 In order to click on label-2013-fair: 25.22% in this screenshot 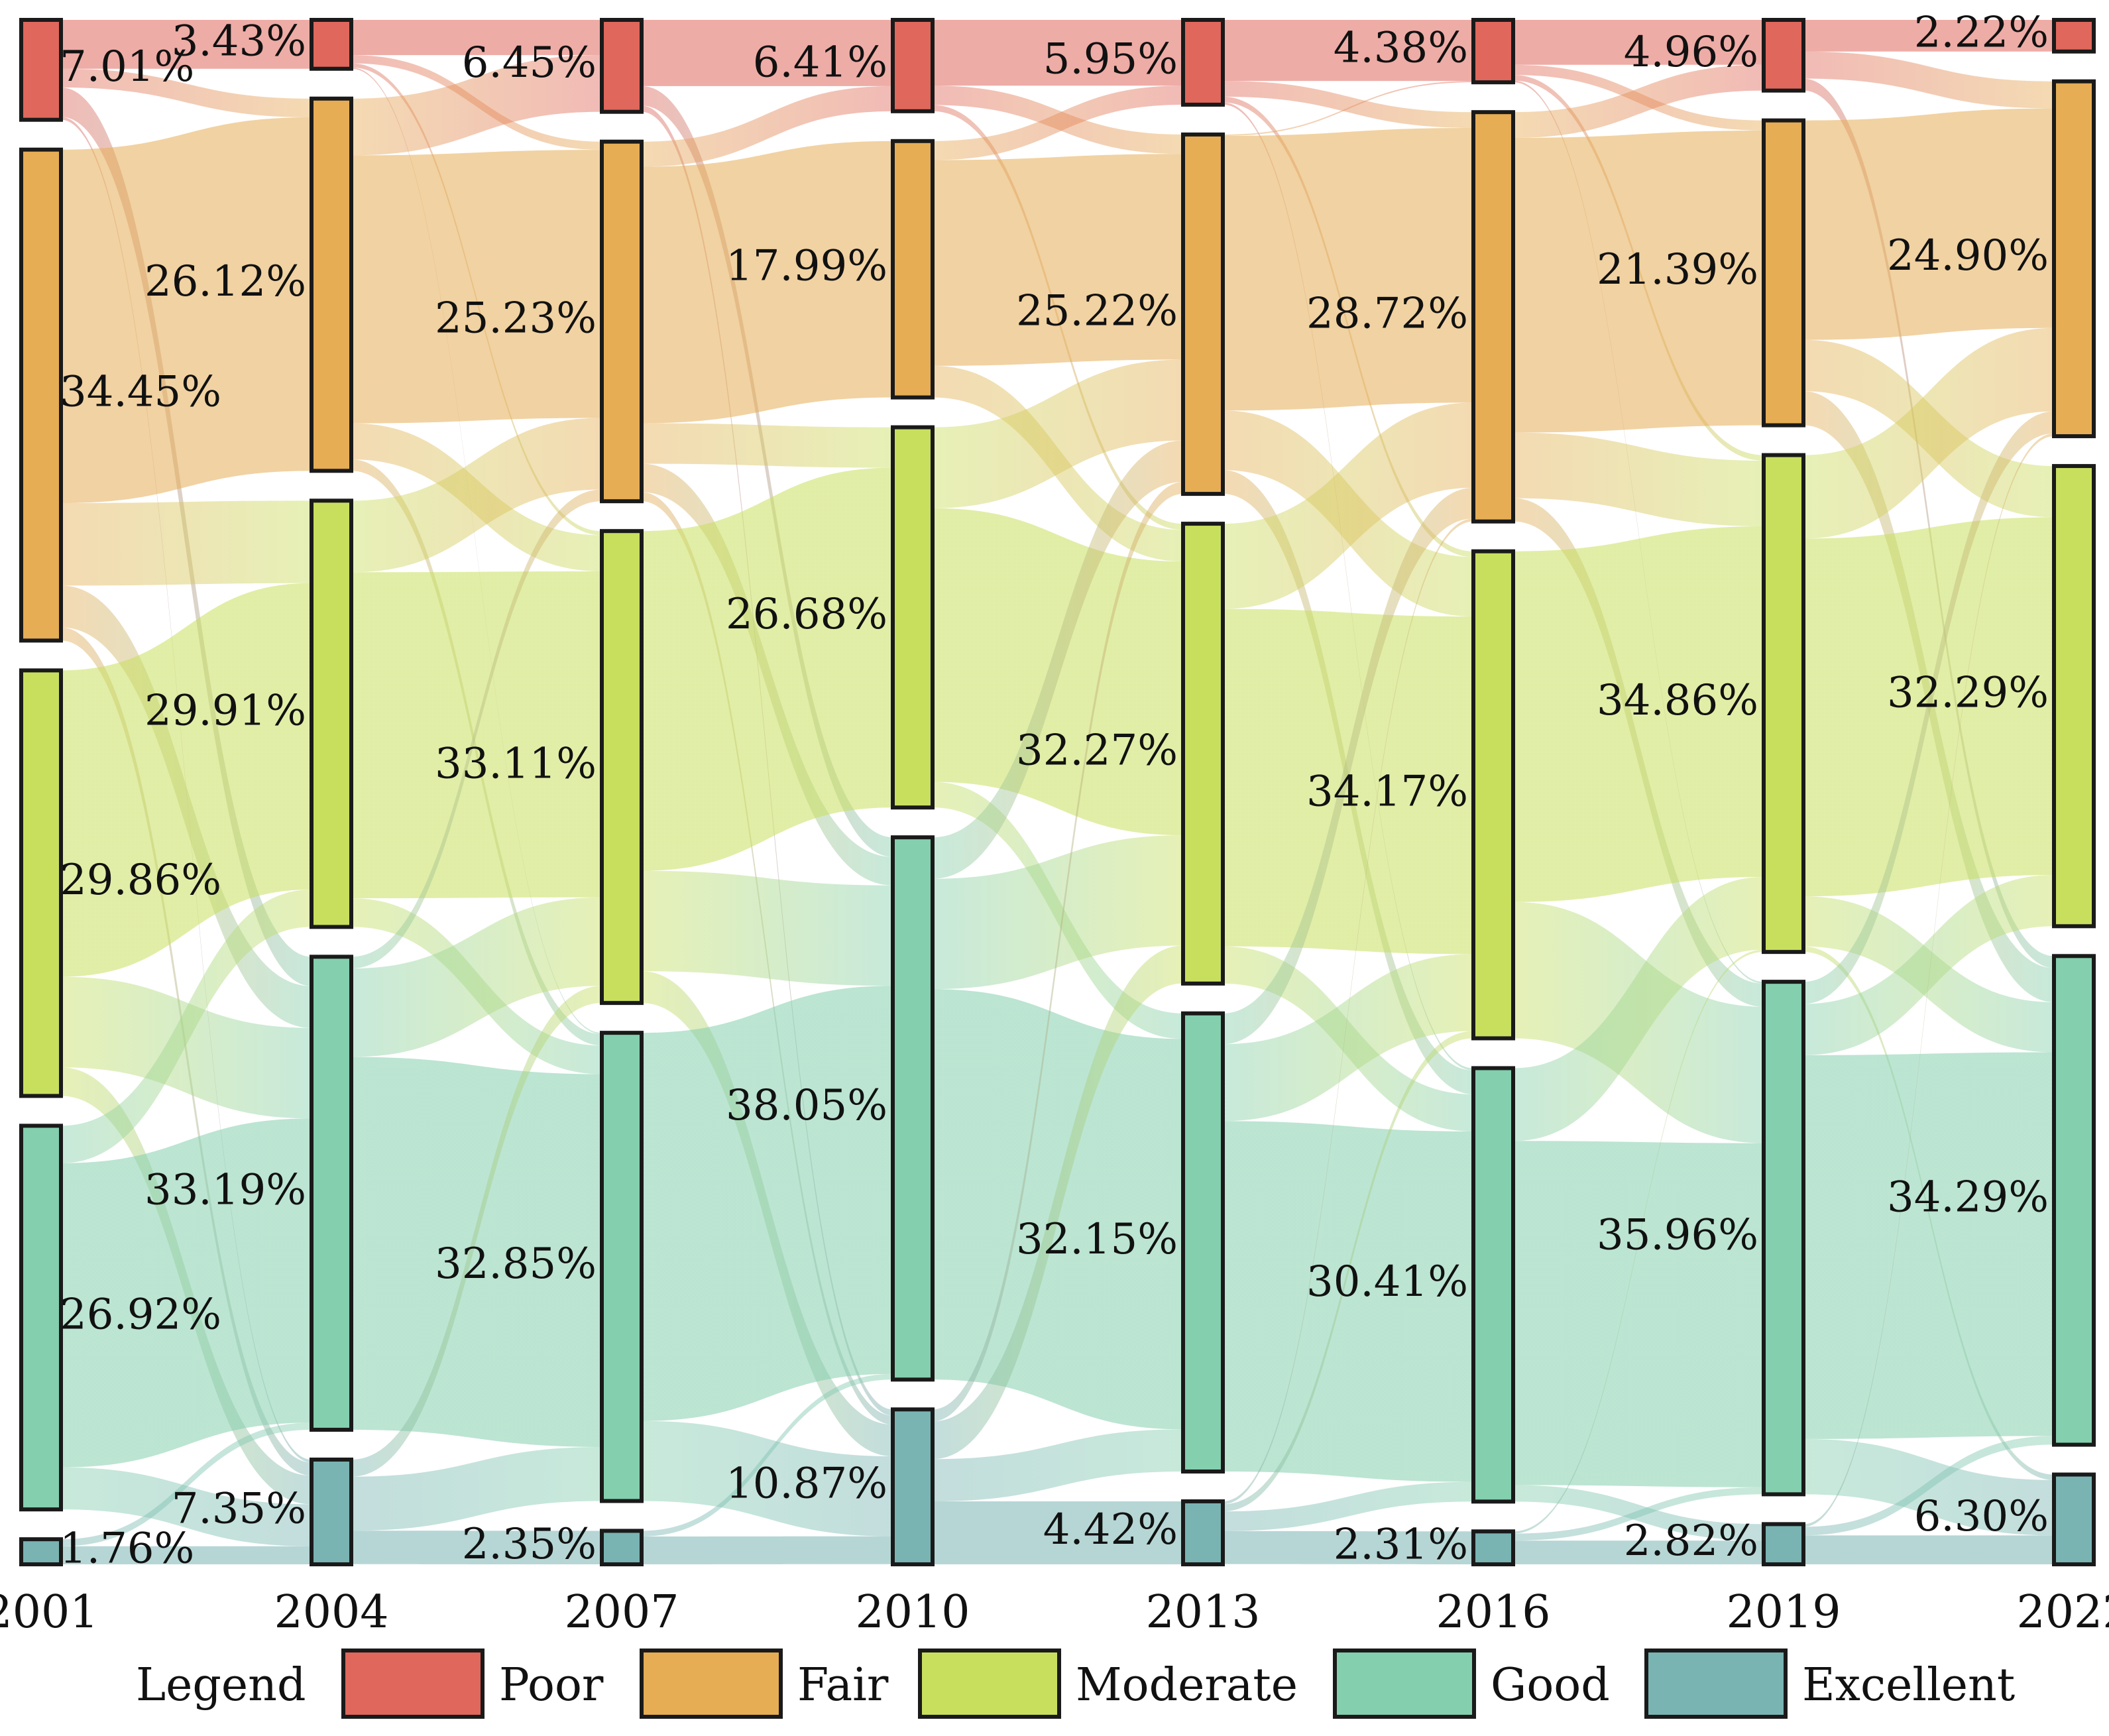, I will do `click(1097, 311)`.